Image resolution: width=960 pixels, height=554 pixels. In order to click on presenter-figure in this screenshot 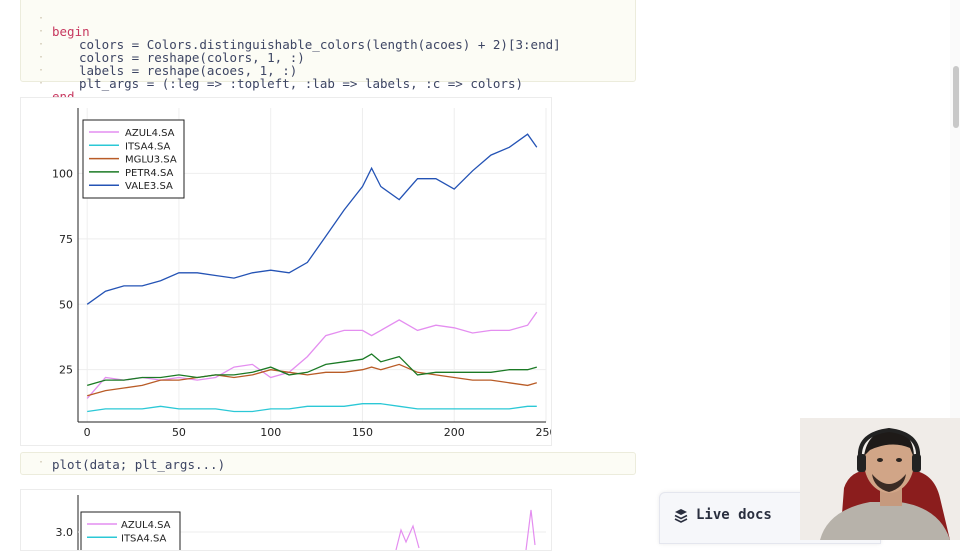, I will do `click(880, 479)`.